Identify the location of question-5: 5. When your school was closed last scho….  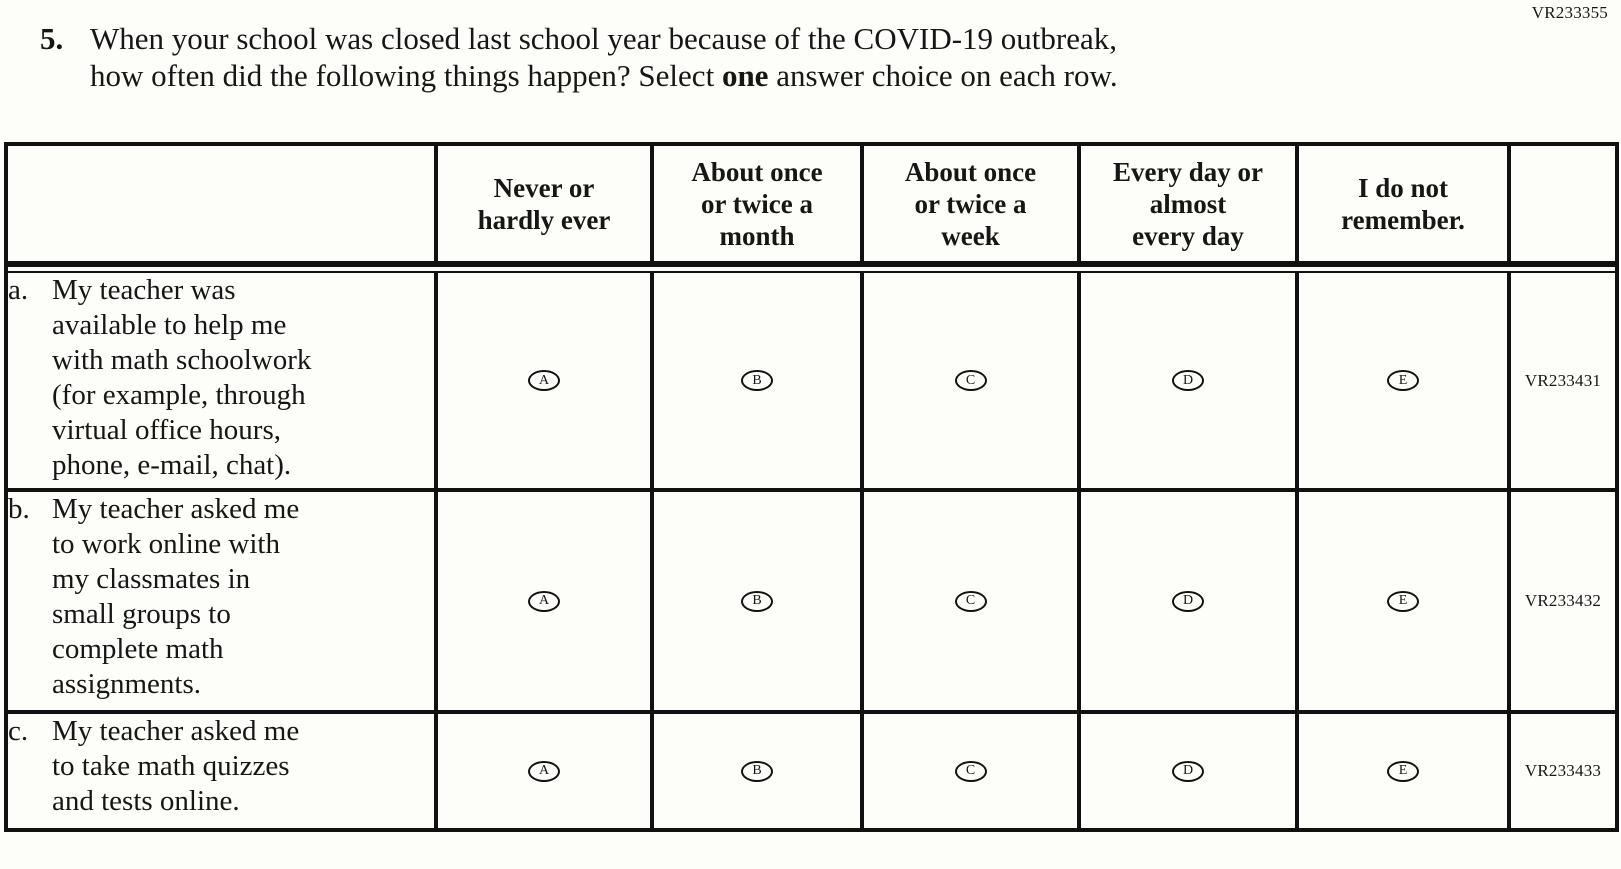
(579, 57).